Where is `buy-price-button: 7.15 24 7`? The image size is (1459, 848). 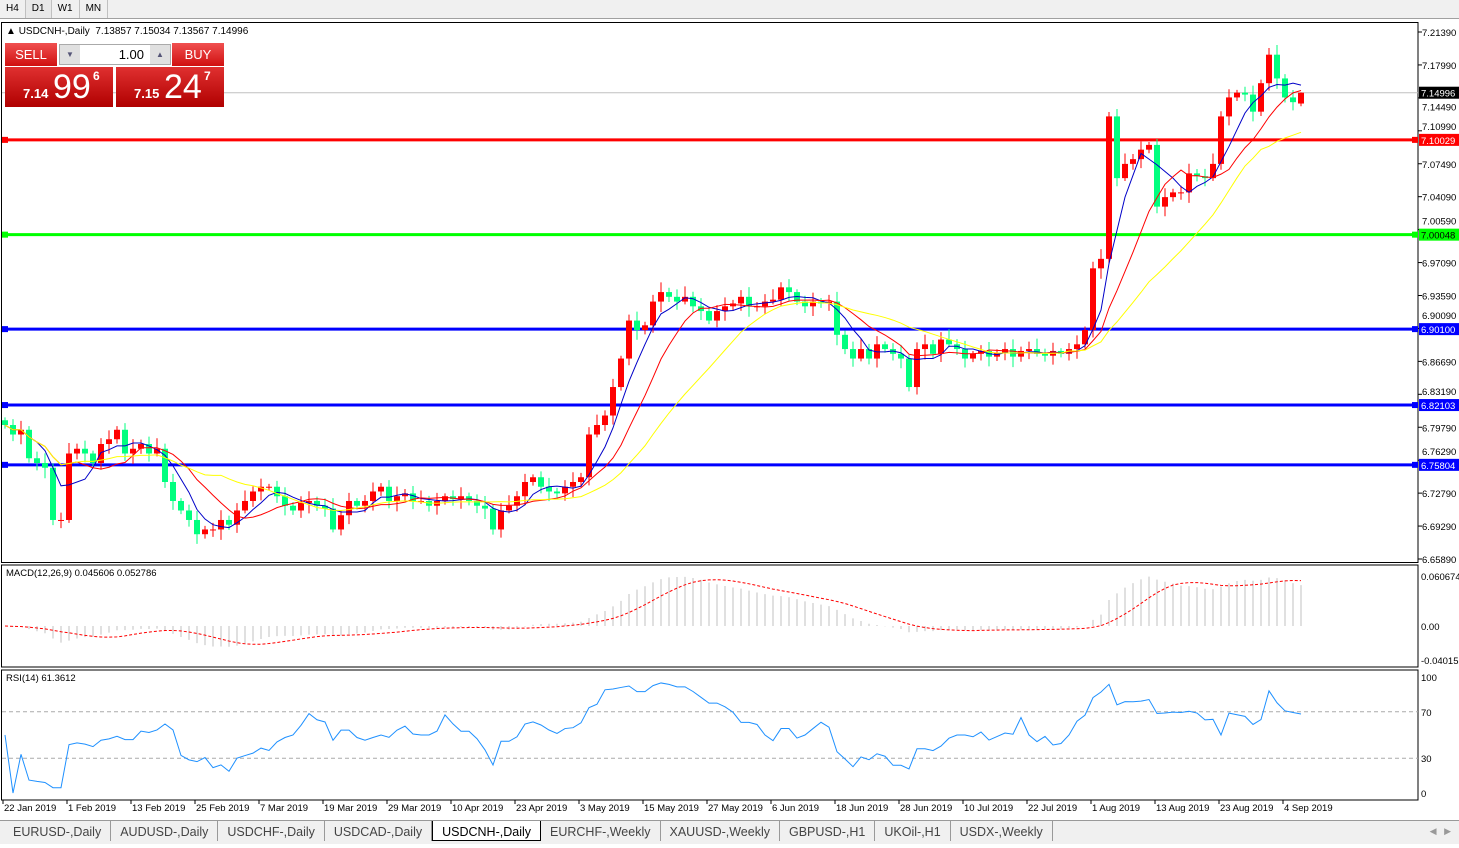 buy-price-button: 7.15 24 7 is located at coordinates (170, 87).